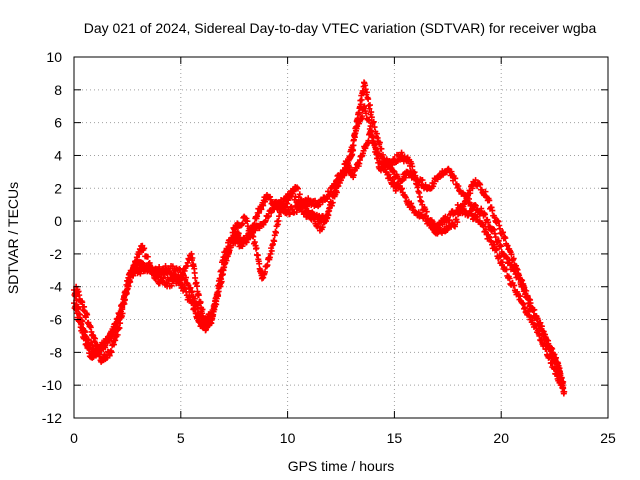  Describe the element at coordinates (54, 57) in the screenshot. I see `y-tick-label: 10` at that location.